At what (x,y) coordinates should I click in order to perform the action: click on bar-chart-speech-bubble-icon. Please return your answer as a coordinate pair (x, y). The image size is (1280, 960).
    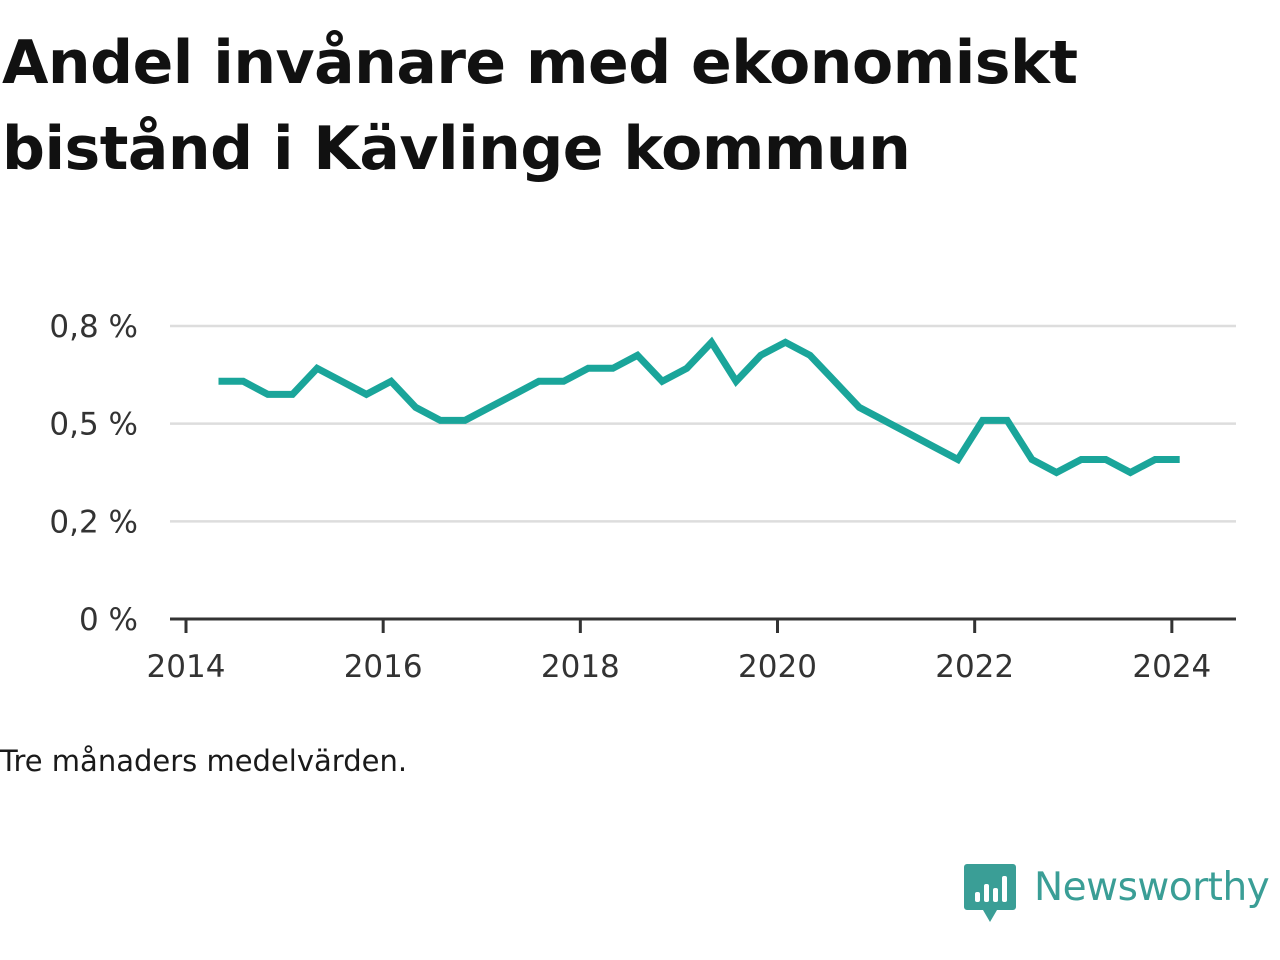
    Looking at the image, I should click on (990, 893).